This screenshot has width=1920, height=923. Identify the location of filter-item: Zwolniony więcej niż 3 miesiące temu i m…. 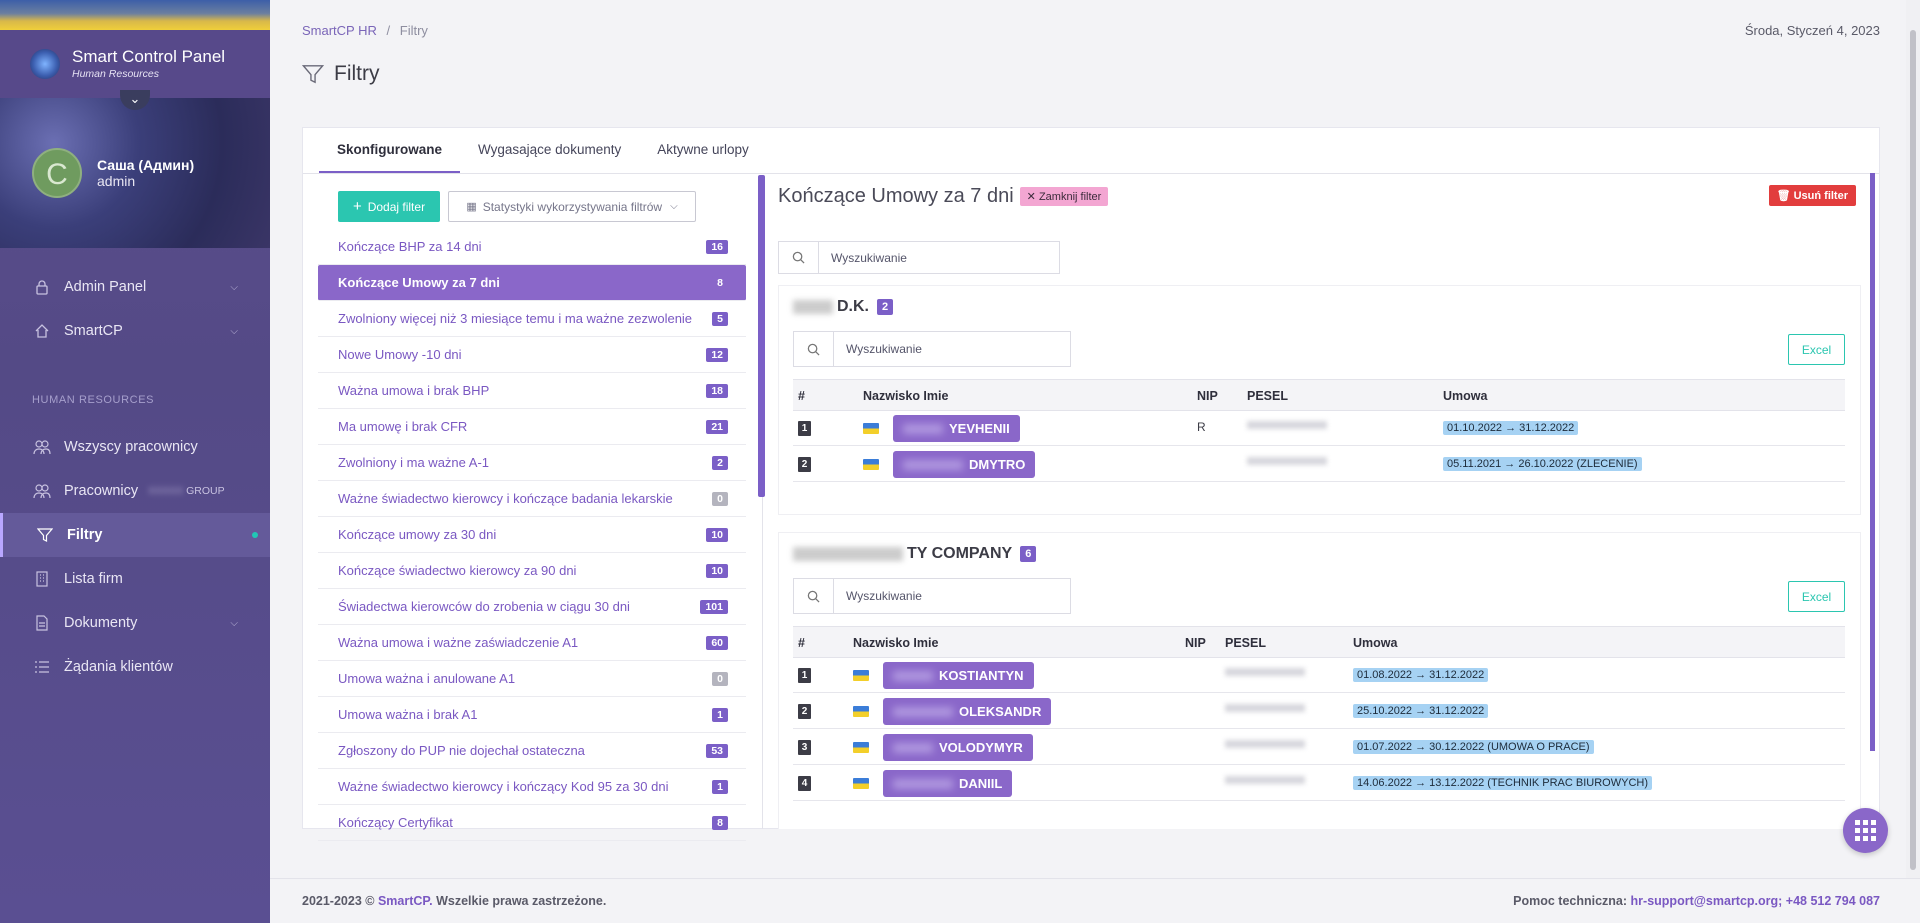
(532, 319).